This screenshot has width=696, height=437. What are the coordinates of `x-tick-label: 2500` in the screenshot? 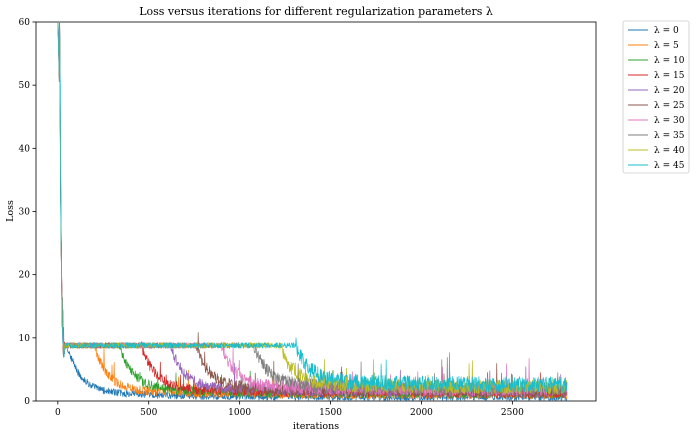 It's located at (512, 413).